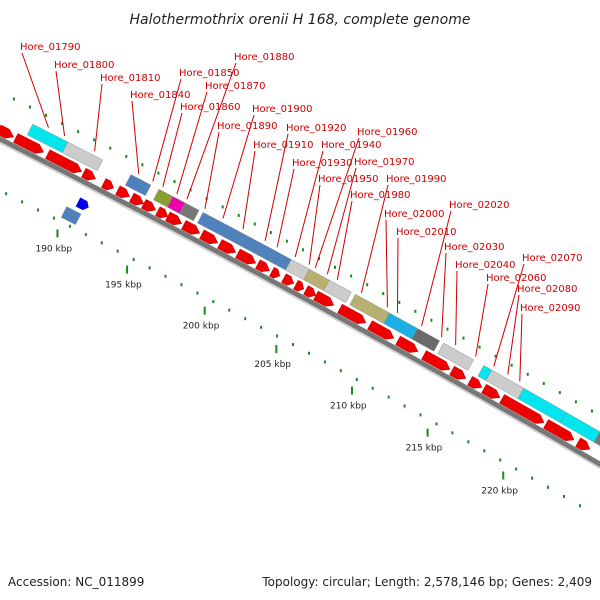  I want to click on gene-label-hore-01990: Hore_01990, so click(416, 179).